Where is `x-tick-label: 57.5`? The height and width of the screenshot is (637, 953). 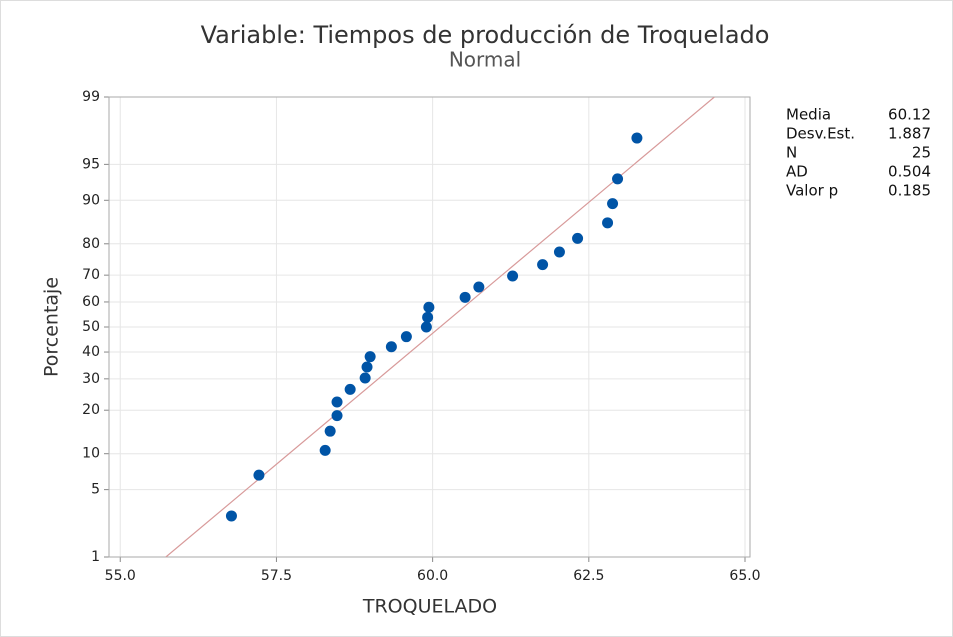 x-tick-label: 57.5 is located at coordinates (276, 576).